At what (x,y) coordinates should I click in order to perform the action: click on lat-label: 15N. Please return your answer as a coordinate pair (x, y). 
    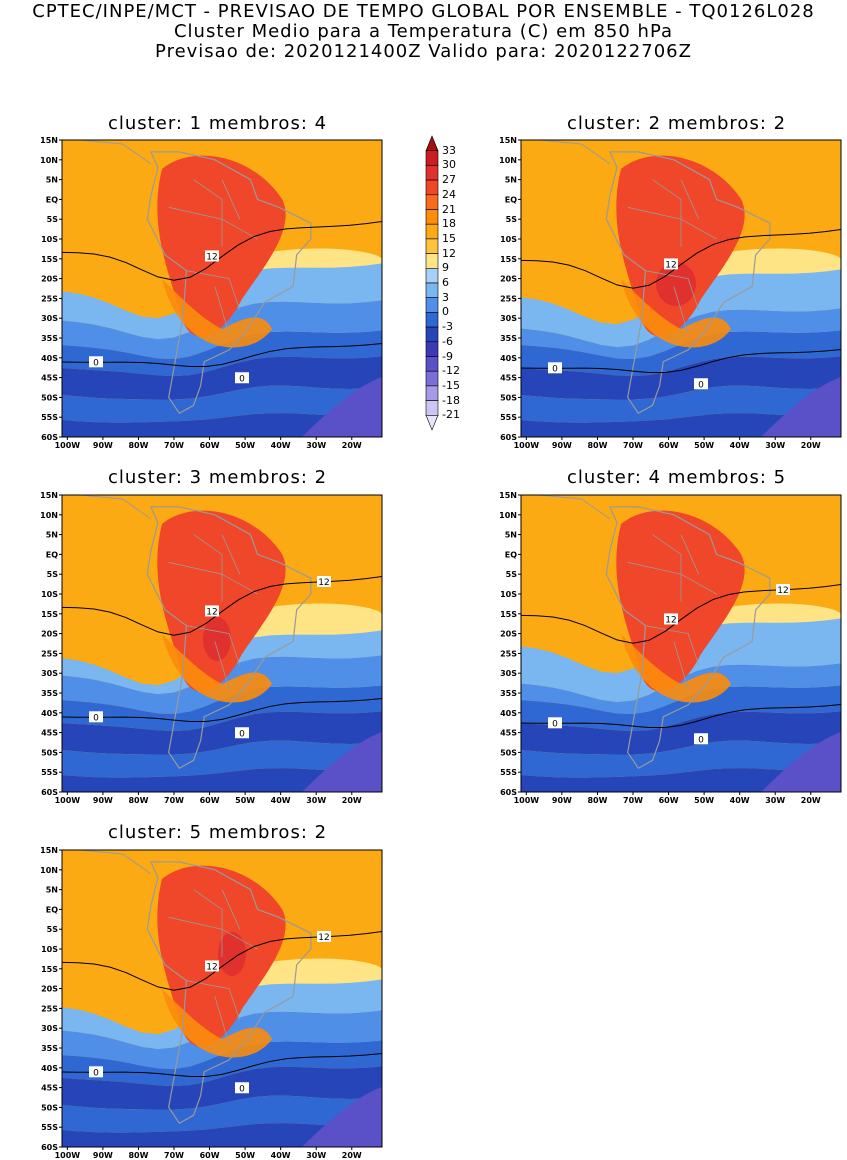
    Looking at the image, I should click on (49, 850).